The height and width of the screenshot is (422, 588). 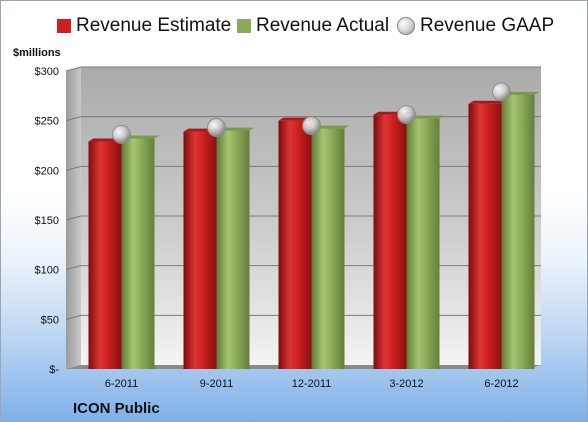 I want to click on legend-item-actual: Revenue Actual, so click(x=313, y=26).